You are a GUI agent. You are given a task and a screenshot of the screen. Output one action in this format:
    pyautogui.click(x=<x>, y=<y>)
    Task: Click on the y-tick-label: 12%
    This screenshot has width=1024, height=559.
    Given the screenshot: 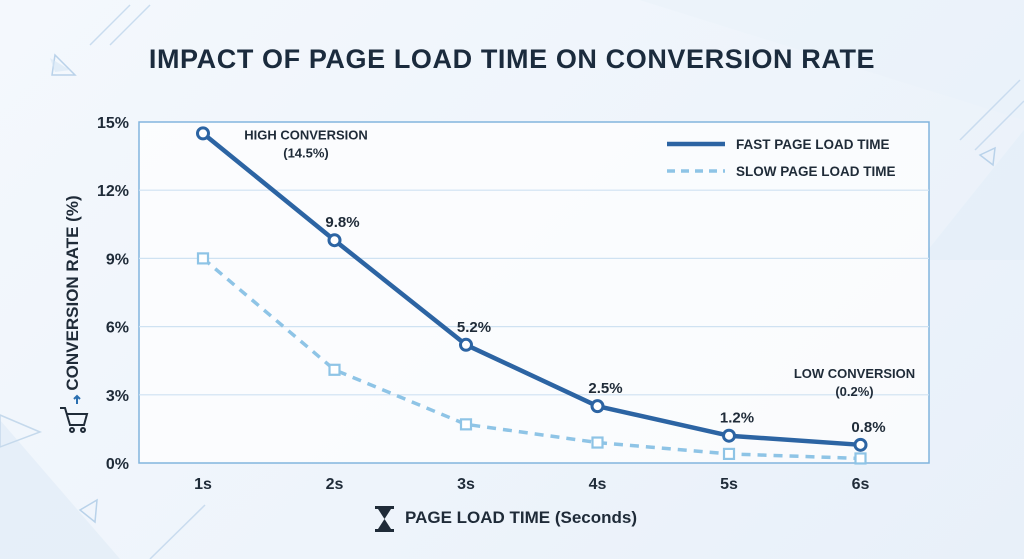 What is the action you would take?
    pyautogui.click(x=113, y=191)
    